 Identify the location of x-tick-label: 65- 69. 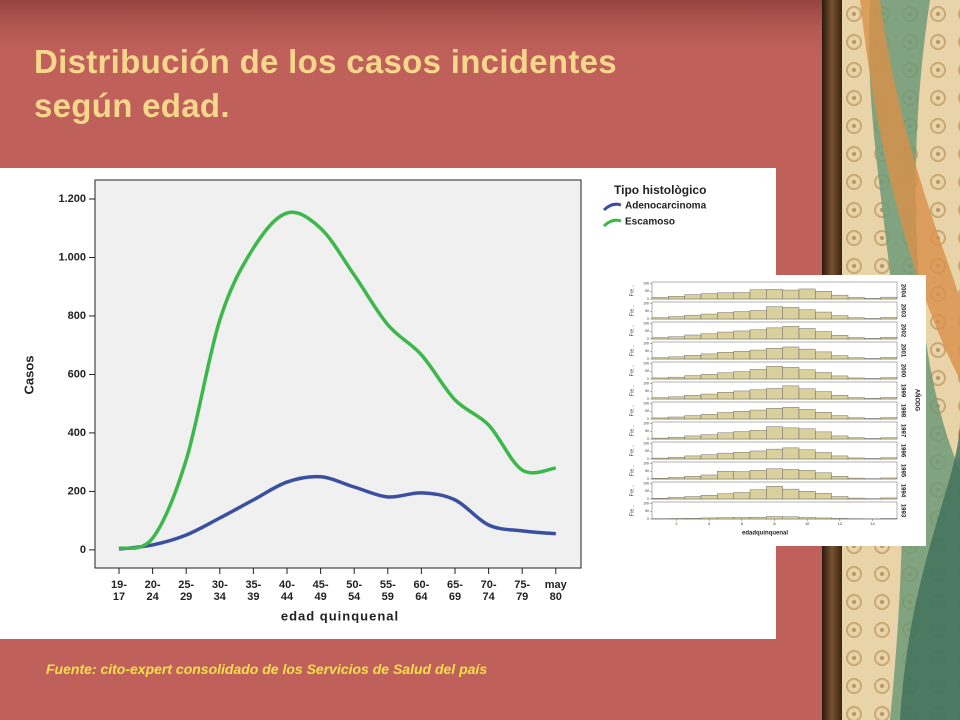
(455, 591).